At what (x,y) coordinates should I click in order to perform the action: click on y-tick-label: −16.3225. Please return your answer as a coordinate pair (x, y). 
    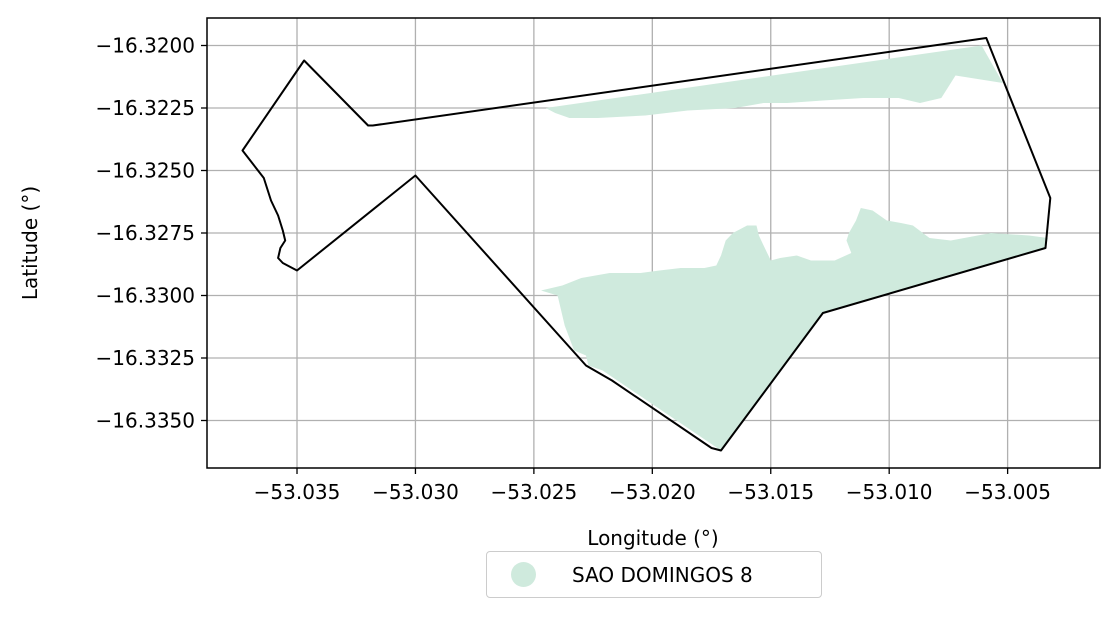
    Looking at the image, I should click on (145, 108).